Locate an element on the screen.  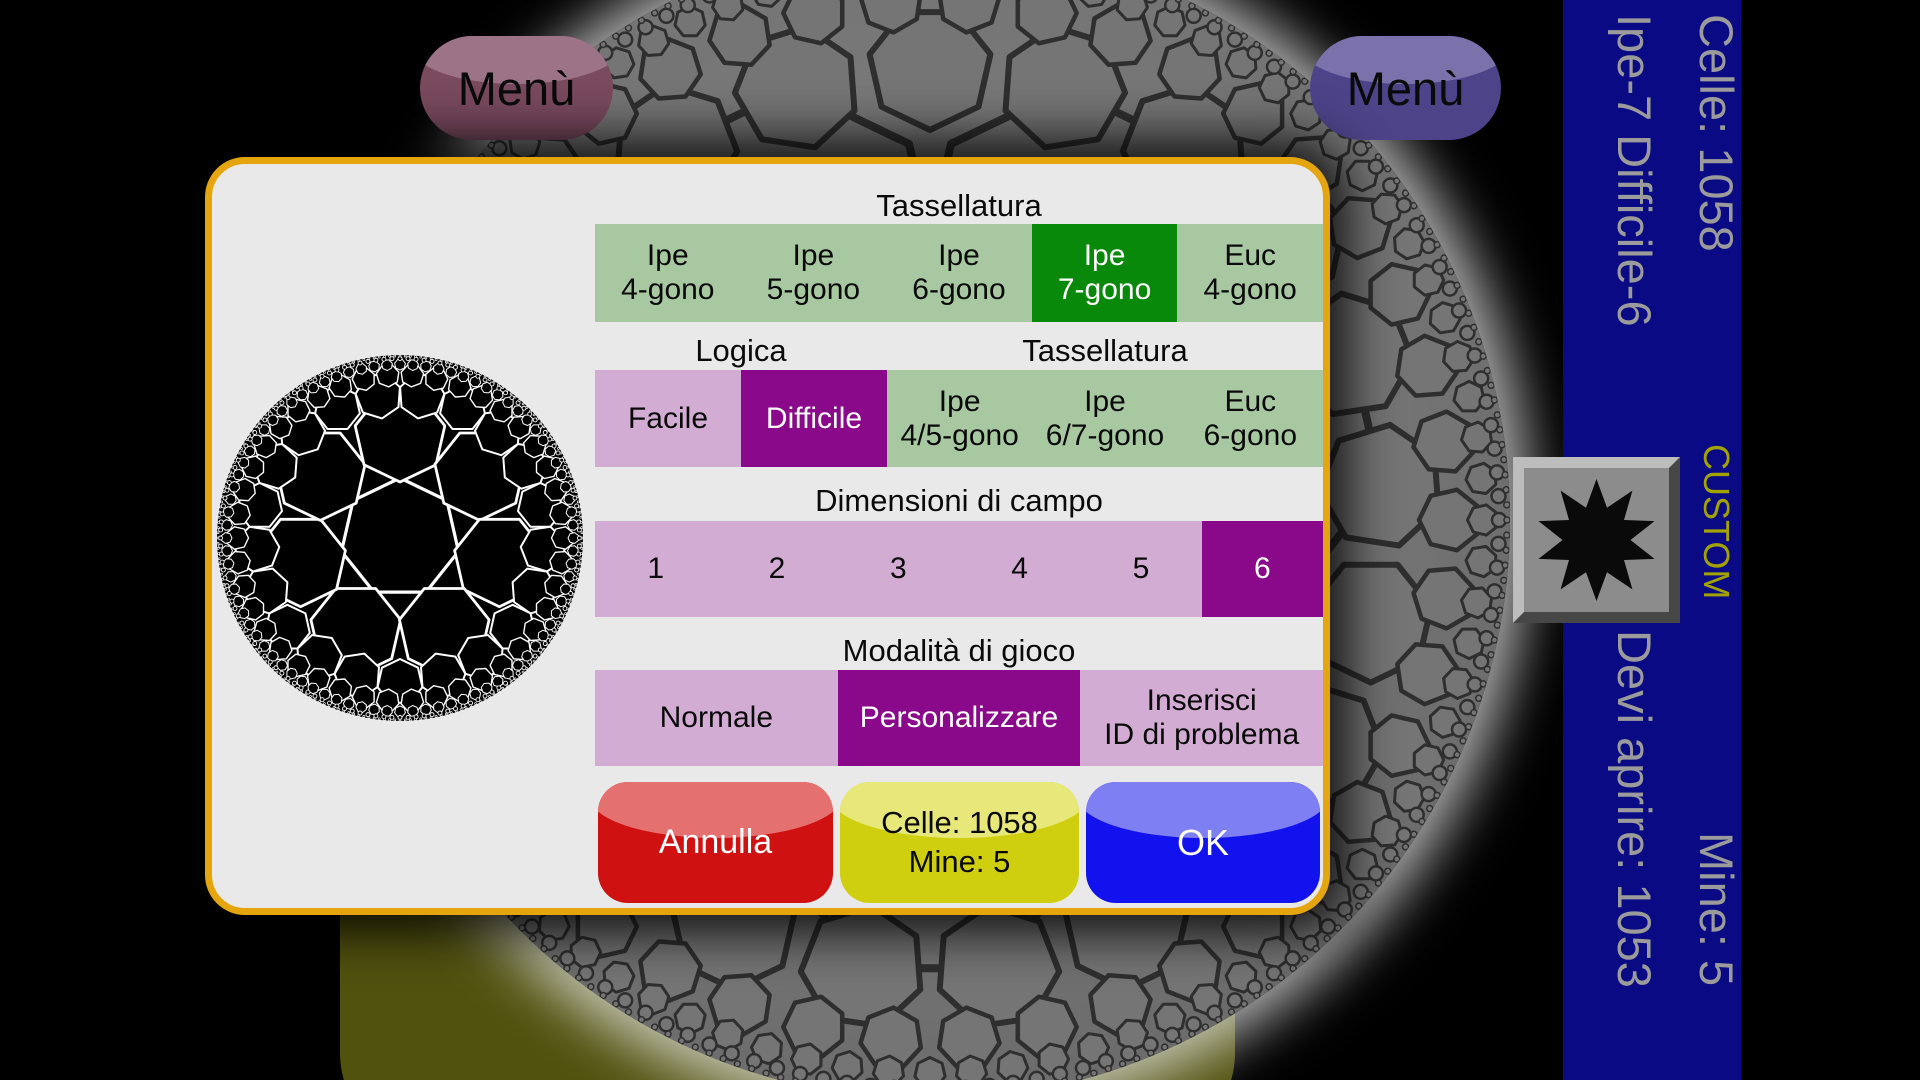
option-ipe-67gono: Ipe 6/7-gono is located at coordinates (1105, 418).